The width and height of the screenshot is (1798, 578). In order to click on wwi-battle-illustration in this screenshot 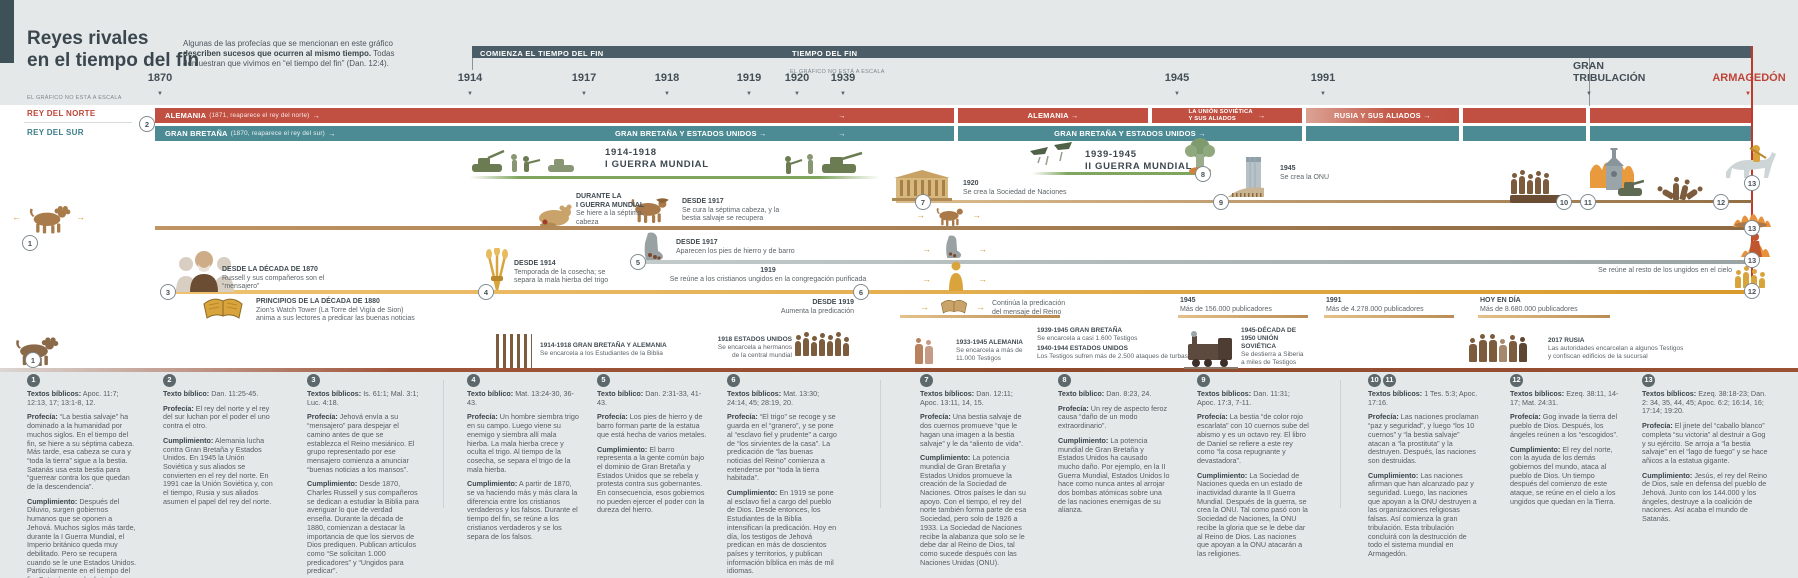, I will do `click(824, 162)`.